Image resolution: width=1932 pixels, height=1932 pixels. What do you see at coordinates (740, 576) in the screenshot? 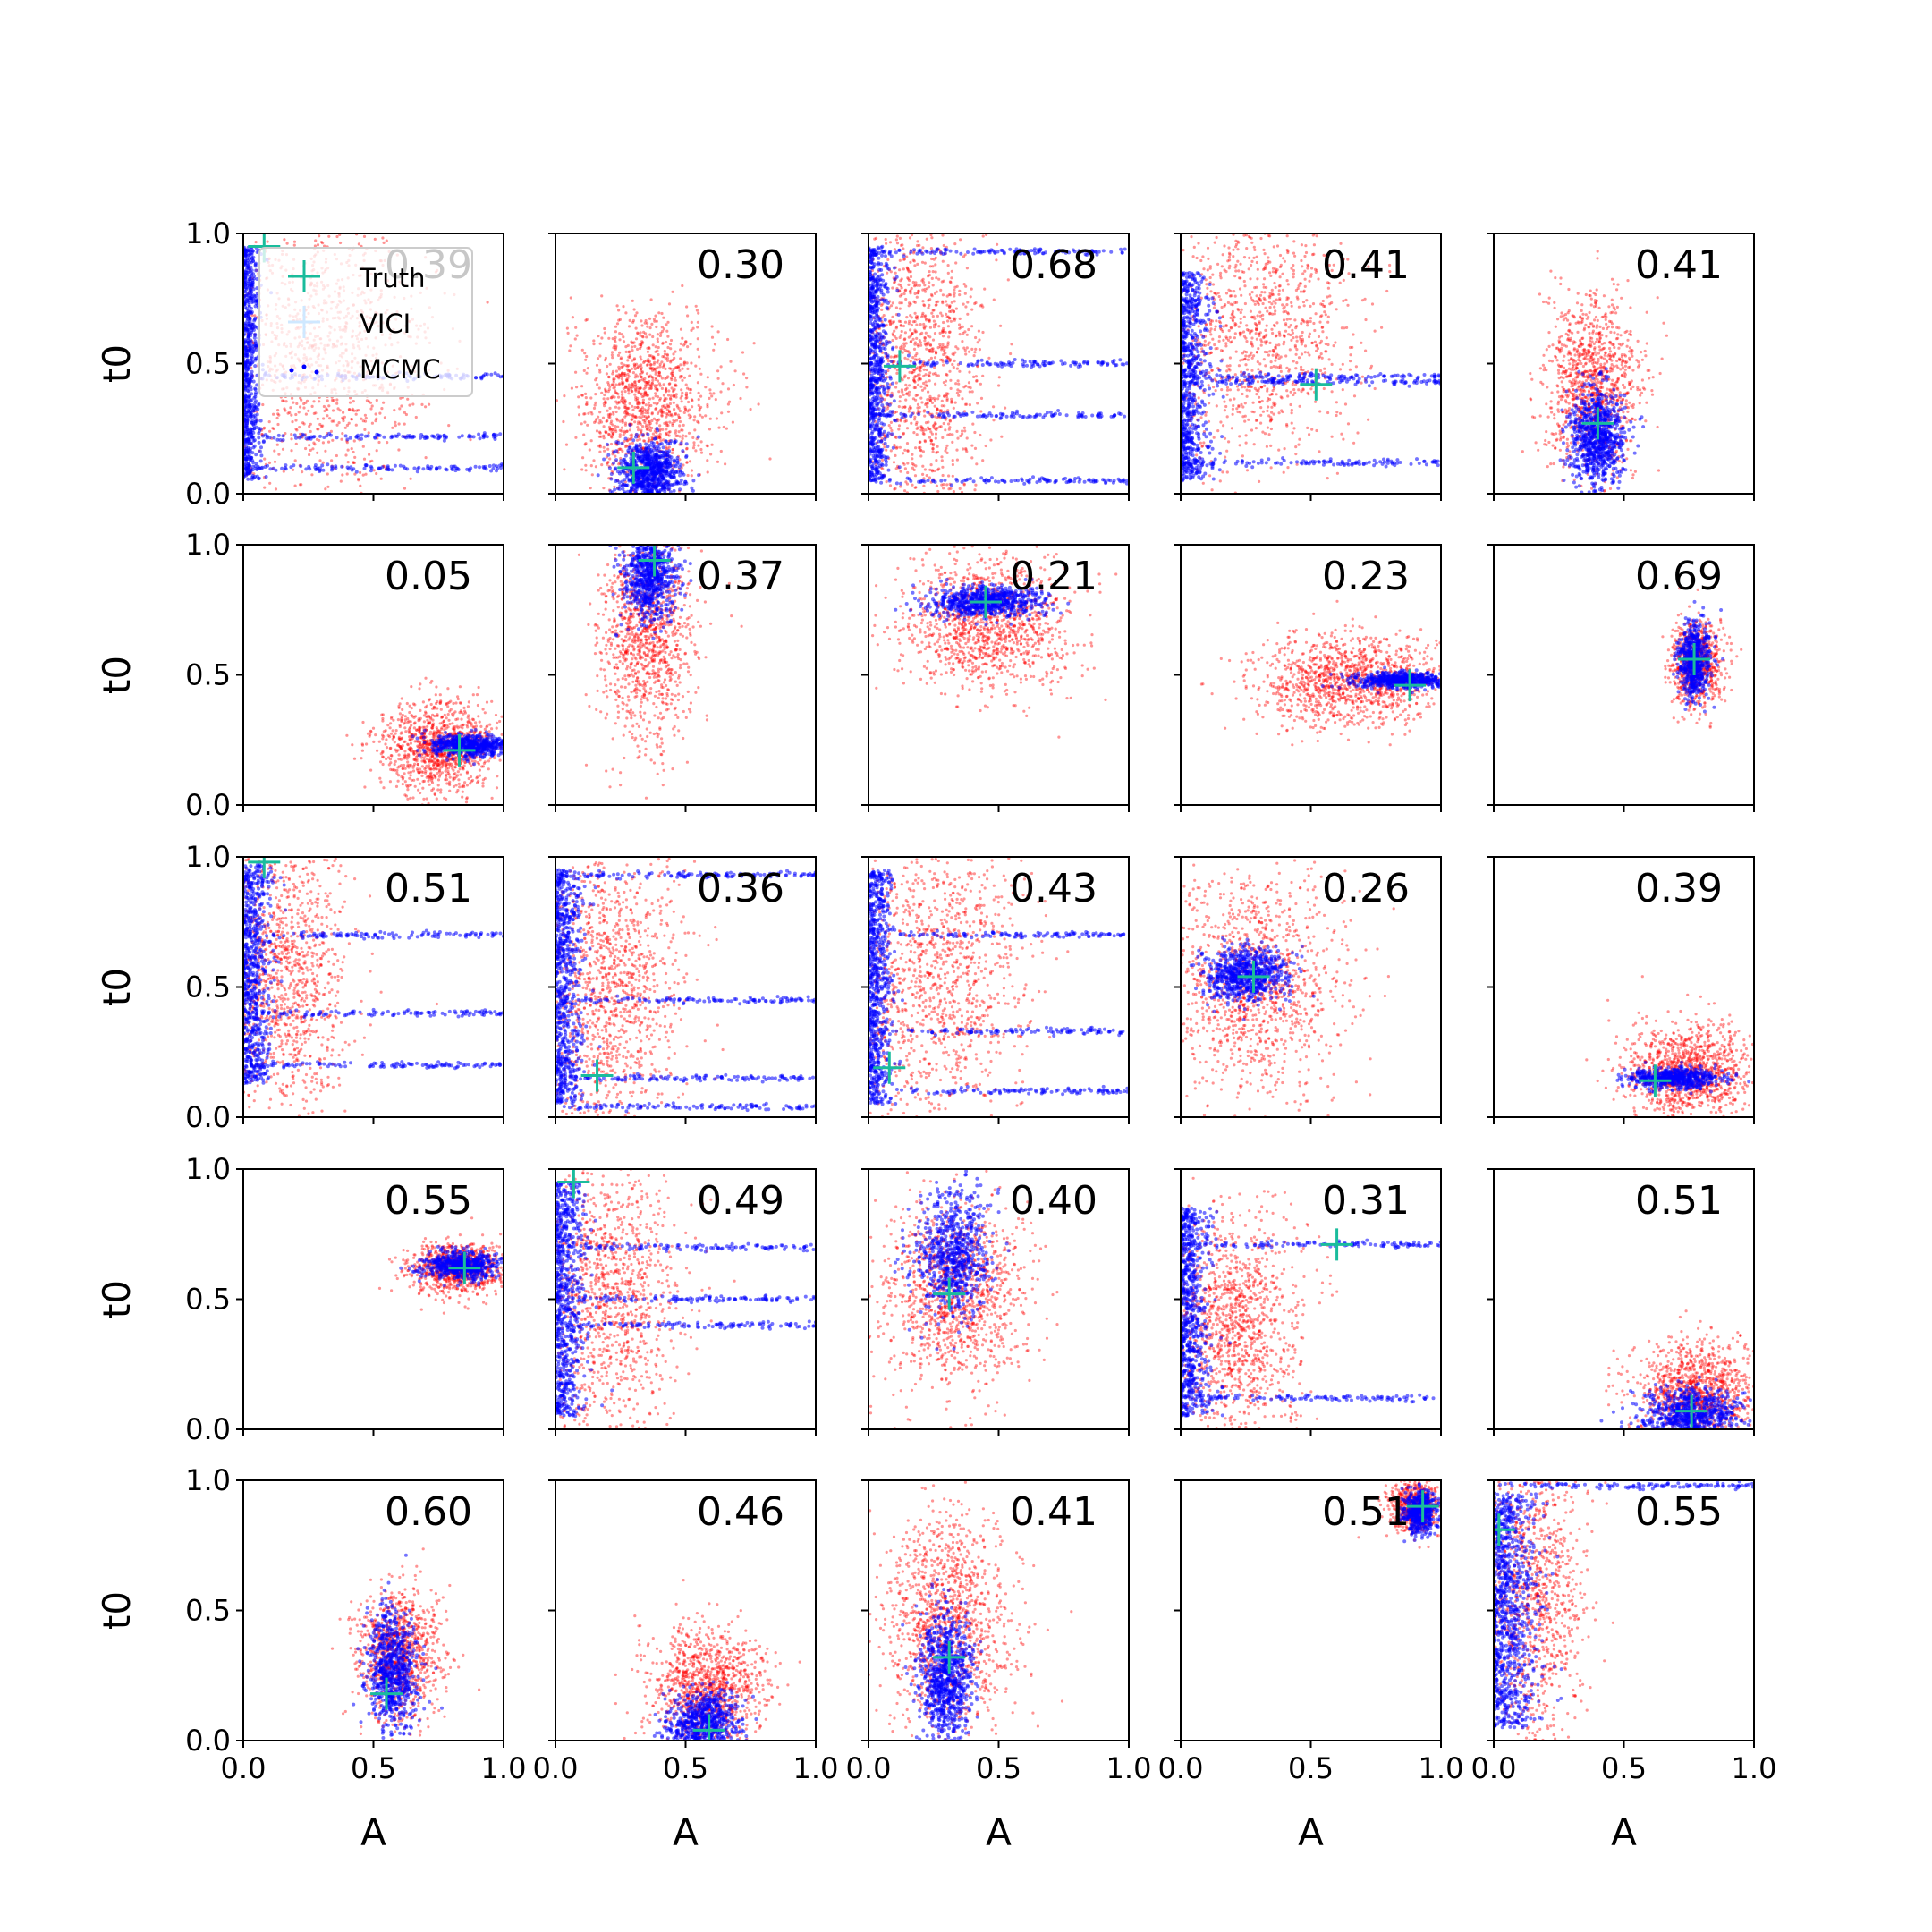
I see `overlap-label: 0.37` at bounding box center [740, 576].